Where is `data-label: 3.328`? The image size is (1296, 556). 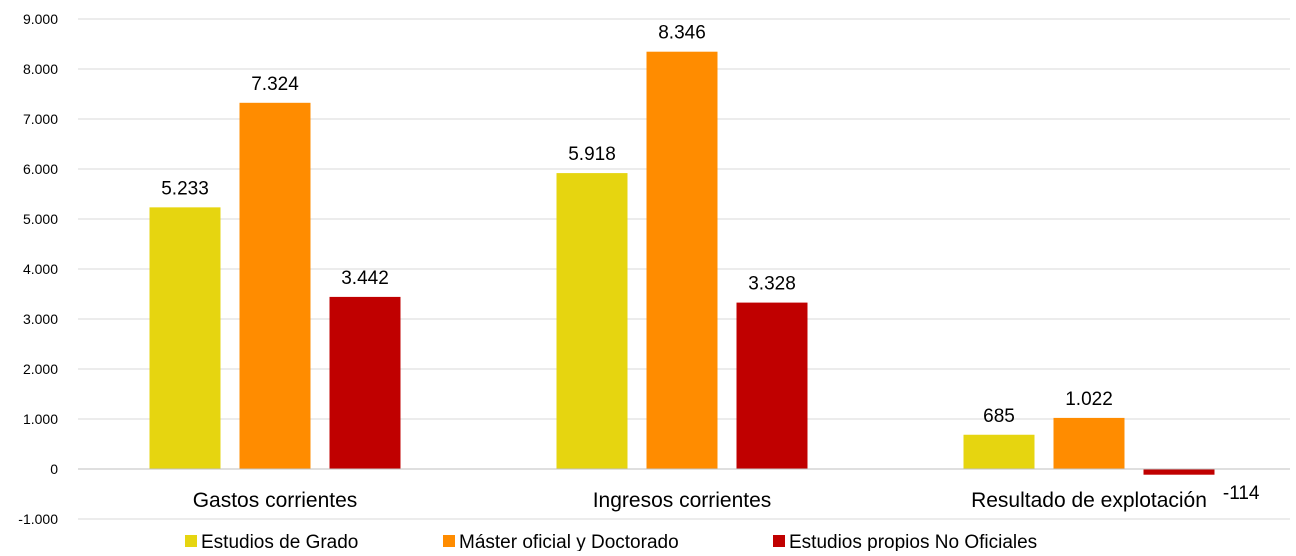
data-label: 3.328 is located at coordinates (772, 284).